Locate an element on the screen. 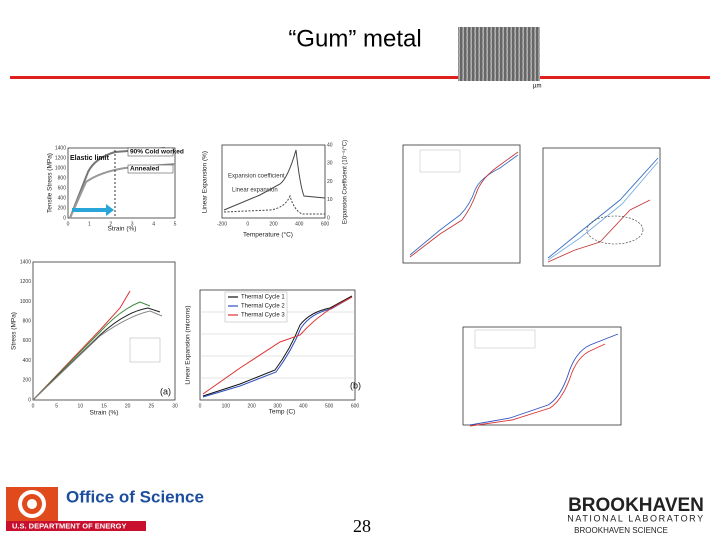  y-tick-label: 1200 is located at coordinates (25, 282).